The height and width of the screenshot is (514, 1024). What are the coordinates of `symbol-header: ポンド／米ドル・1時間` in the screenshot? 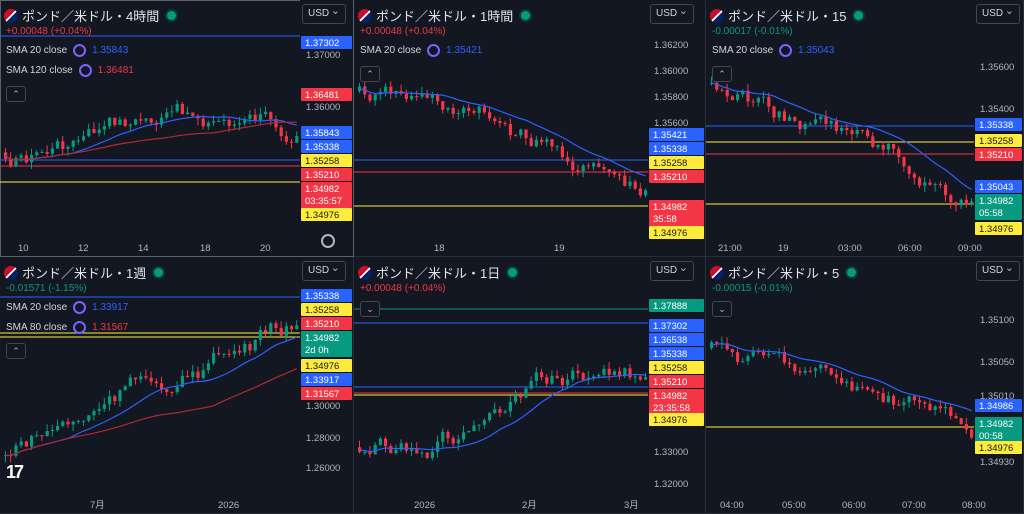 It's located at (444, 15).